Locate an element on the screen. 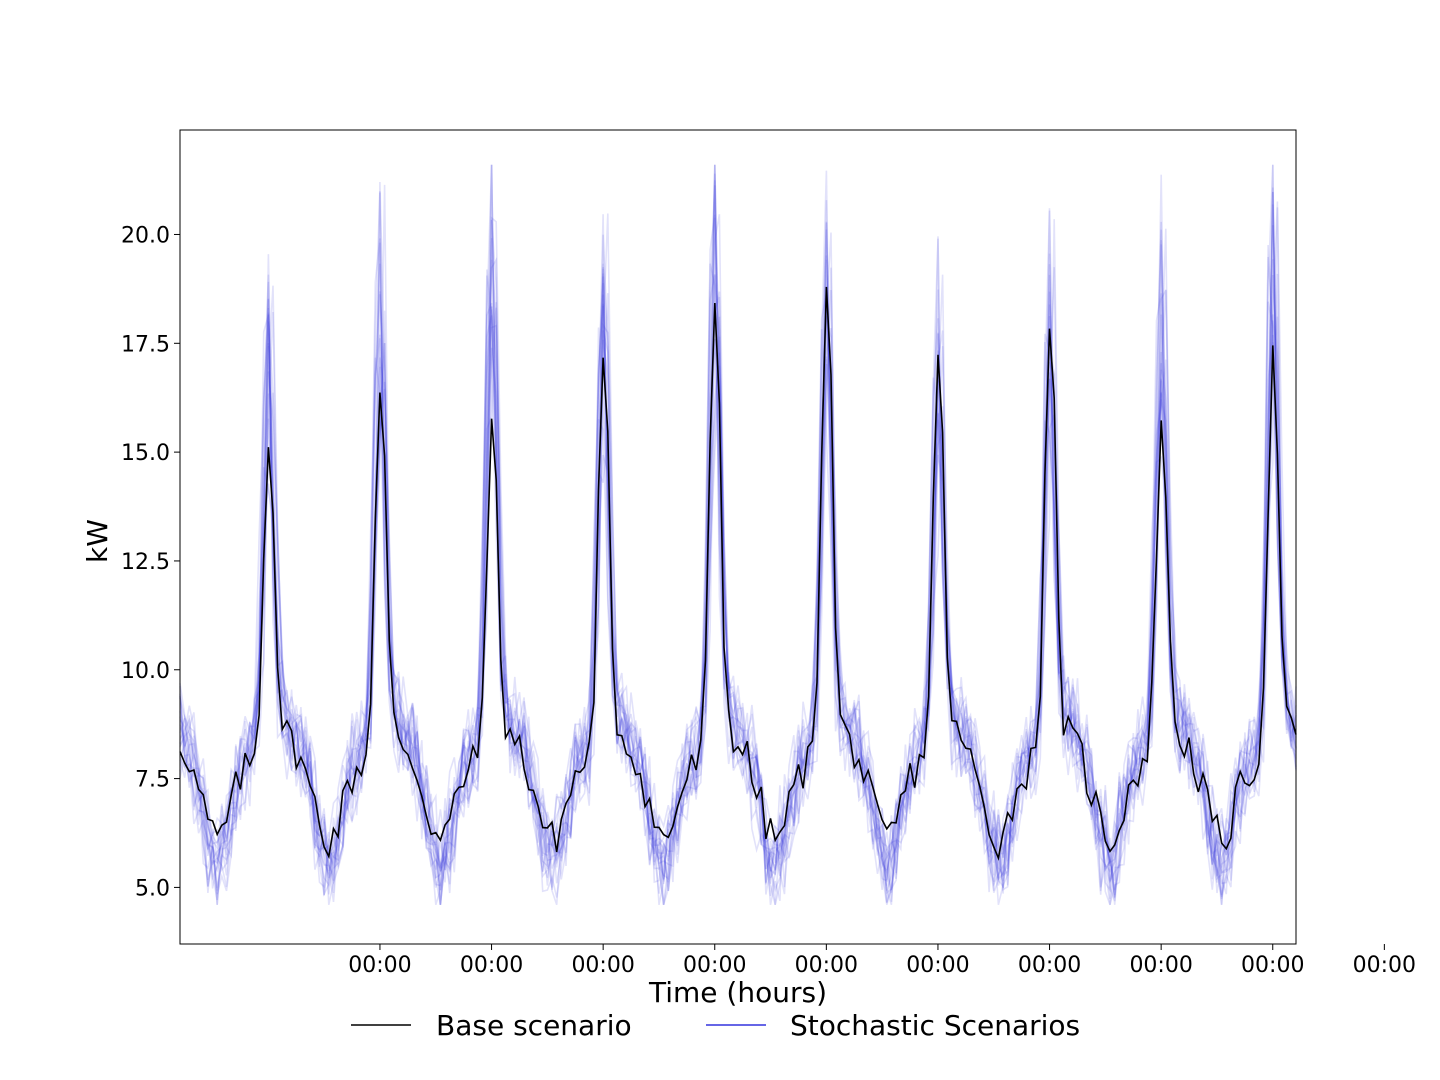  x-axis-title: Time (hours) is located at coordinates (737, 992).